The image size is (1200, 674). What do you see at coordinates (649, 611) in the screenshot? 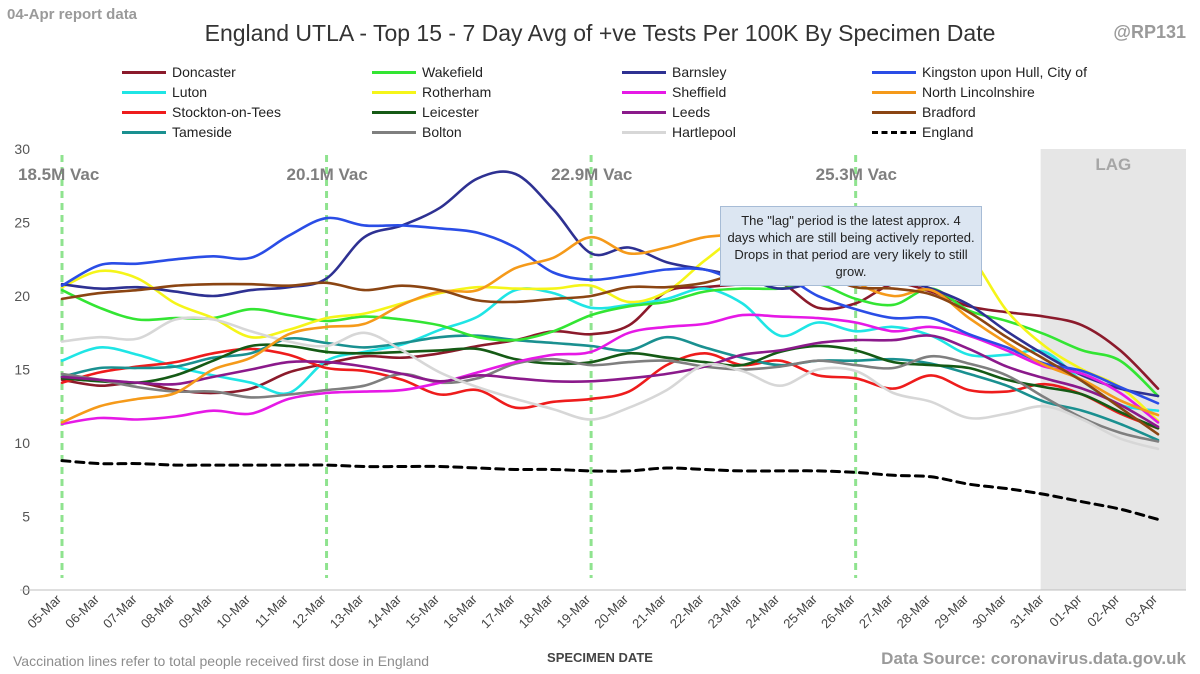
I see `x-tick-label: 21-Mar` at bounding box center [649, 611].